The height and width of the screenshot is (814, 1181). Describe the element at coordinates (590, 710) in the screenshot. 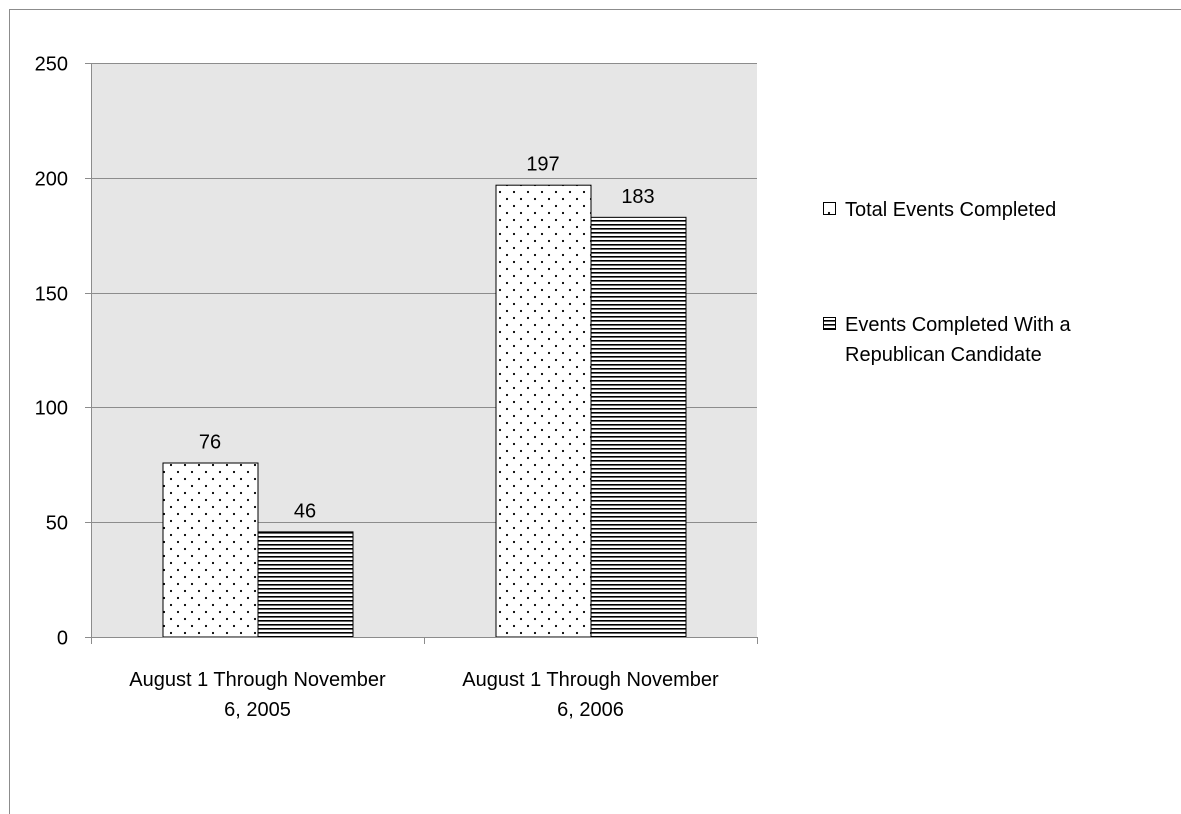

I see `x-tick-label-2-line-2: 6, 2006` at that location.